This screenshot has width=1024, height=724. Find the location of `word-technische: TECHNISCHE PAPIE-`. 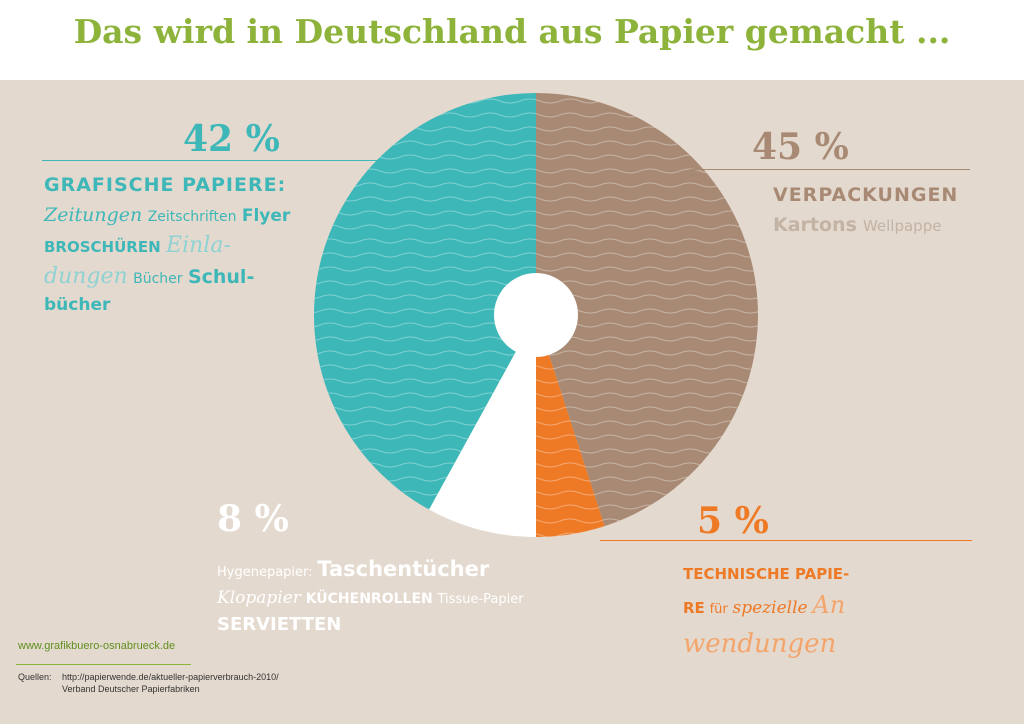

word-technische: TECHNISCHE PAPIE- is located at coordinates (766, 574).